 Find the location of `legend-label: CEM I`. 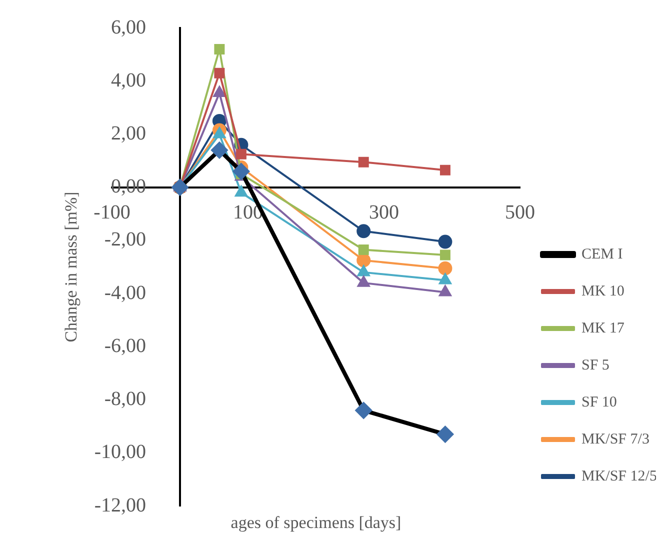

legend-label: CEM I is located at coordinates (602, 254).